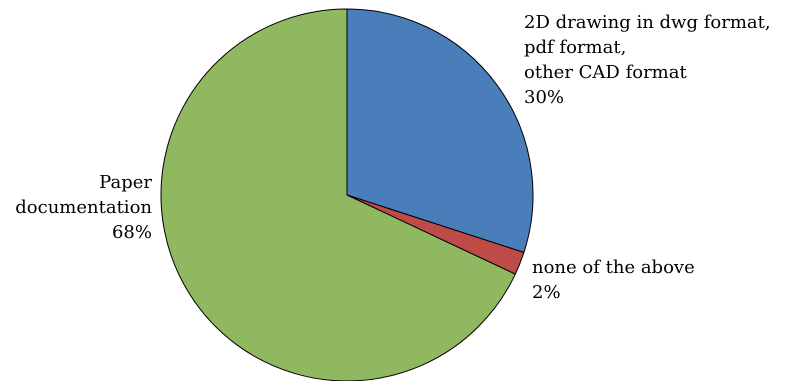 The image size is (793, 381). Describe the element at coordinates (605, 72) in the screenshot. I see `slice-label-line: other CAD format` at that location.